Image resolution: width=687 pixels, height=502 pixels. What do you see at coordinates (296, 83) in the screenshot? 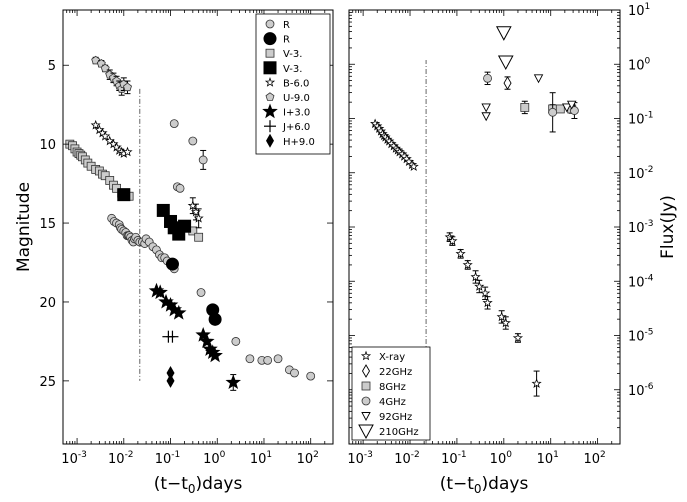
I see `legend-label: B-6.0` at bounding box center [296, 83].